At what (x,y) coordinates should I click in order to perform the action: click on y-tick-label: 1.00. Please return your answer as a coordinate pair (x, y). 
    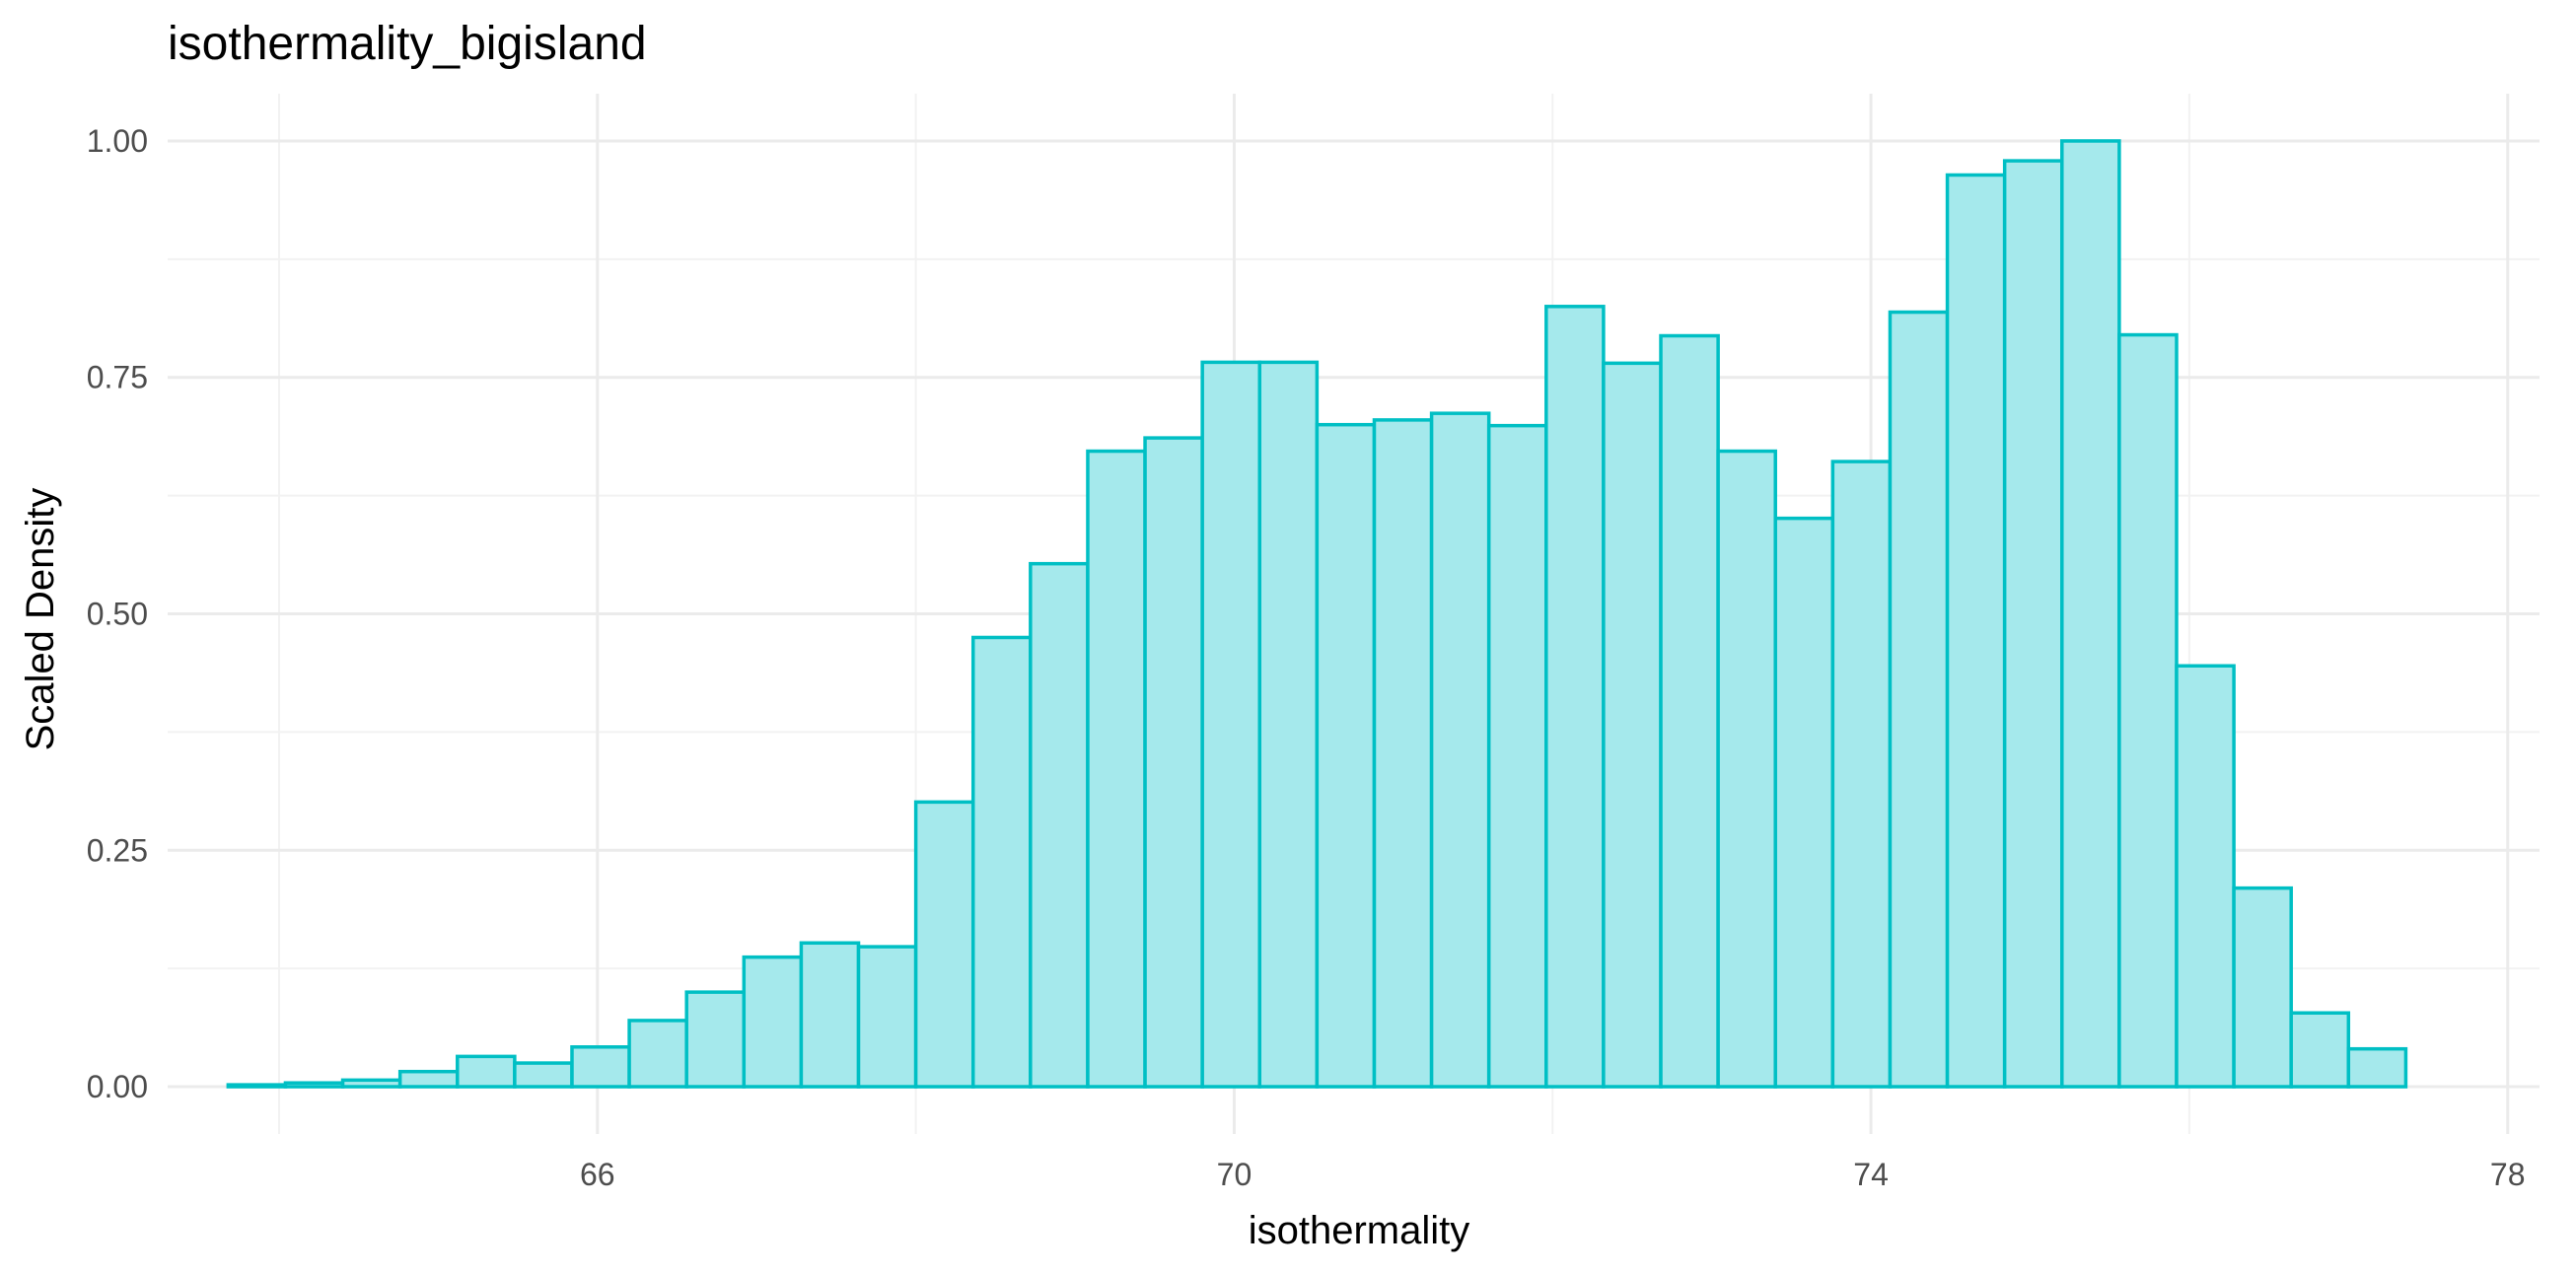
    Looking at the image, I should click on (117, 141).